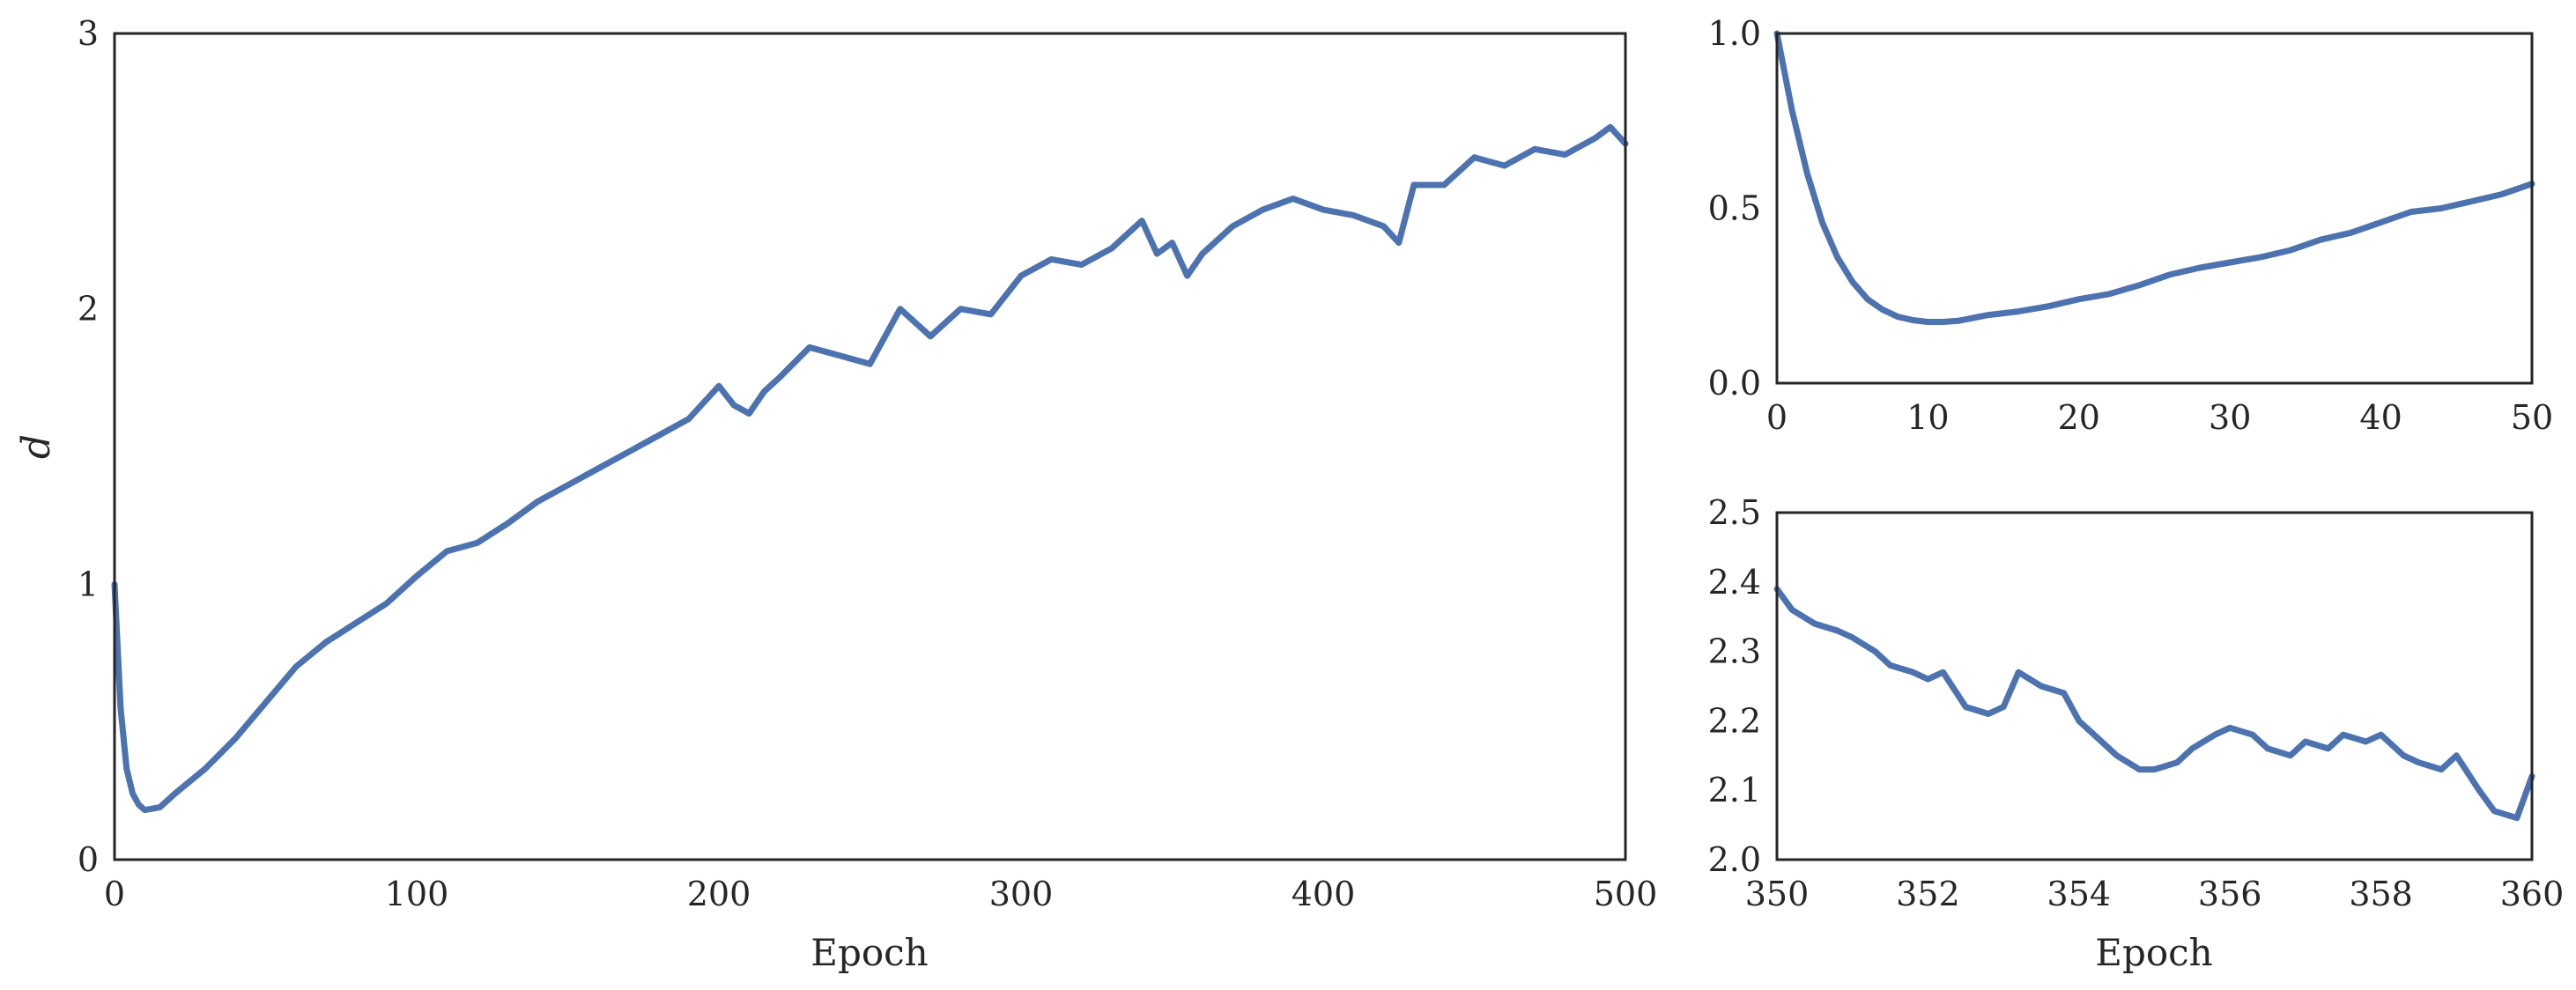 This screenshot has width=2576, height=990. What do you see at coordinates (89, 584) in the screenshot?
I see `main-plot-ytick-label: 1` at bounding box center [89, 584].